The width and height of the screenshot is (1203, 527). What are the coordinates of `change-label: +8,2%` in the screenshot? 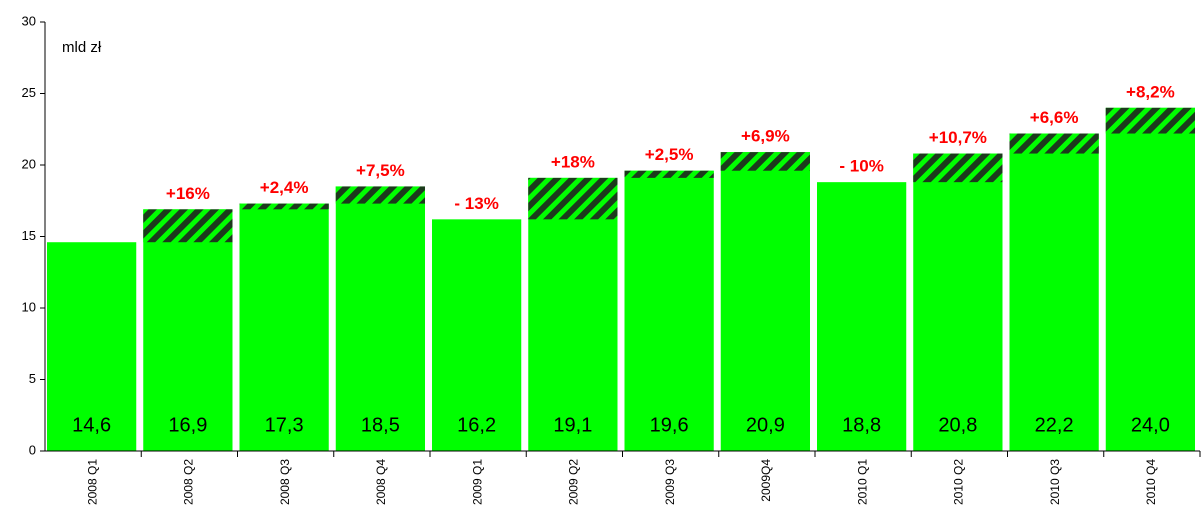 It's located at (1150, 91).